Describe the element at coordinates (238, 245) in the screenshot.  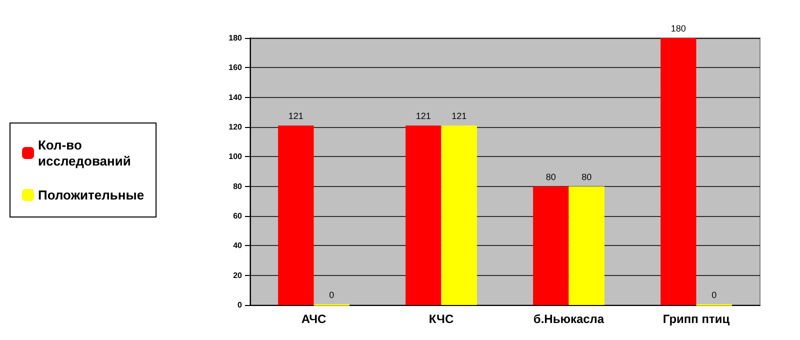
I see `y-tick-label: 40` at that location.